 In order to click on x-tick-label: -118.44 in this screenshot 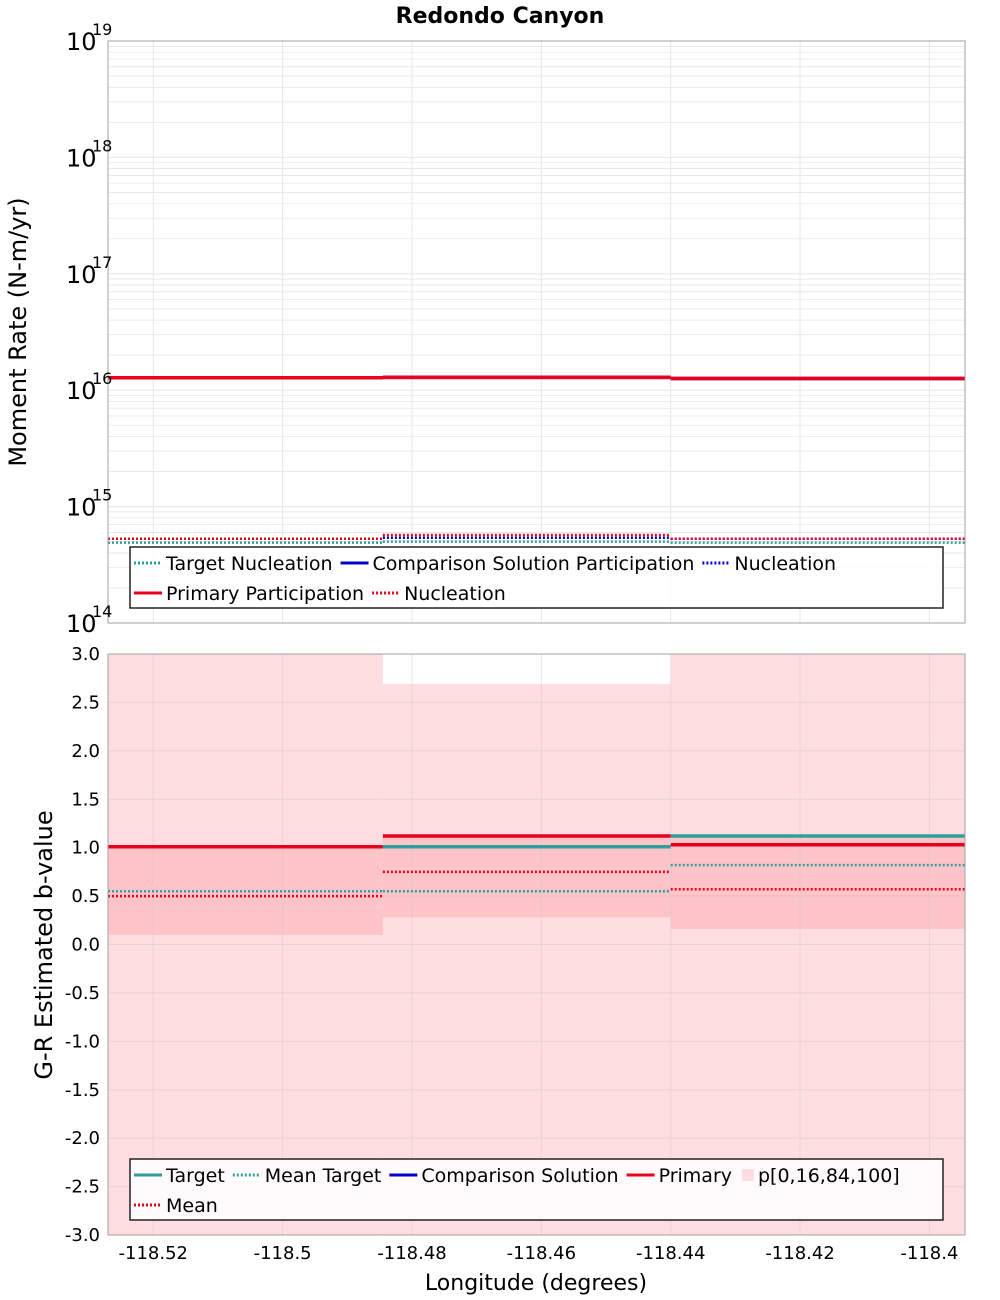, I will do `click(670, 1253)`.